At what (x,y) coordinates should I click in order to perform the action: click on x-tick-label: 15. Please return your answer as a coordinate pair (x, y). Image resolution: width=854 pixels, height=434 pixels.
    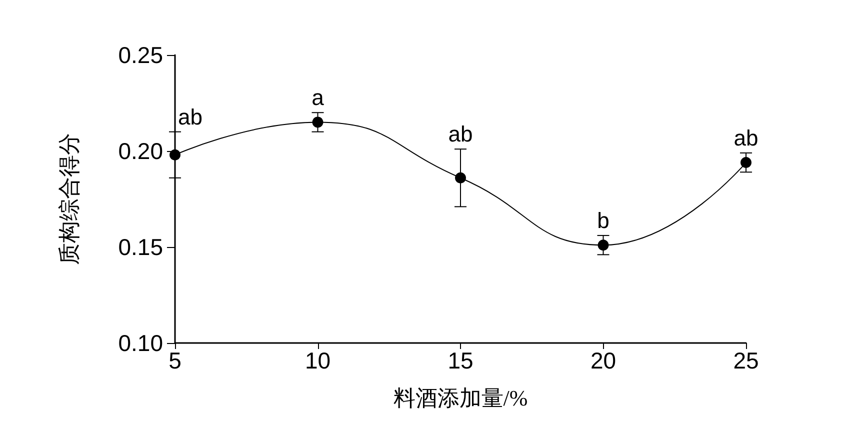
    Looking at the image, I should click on (461, 361).